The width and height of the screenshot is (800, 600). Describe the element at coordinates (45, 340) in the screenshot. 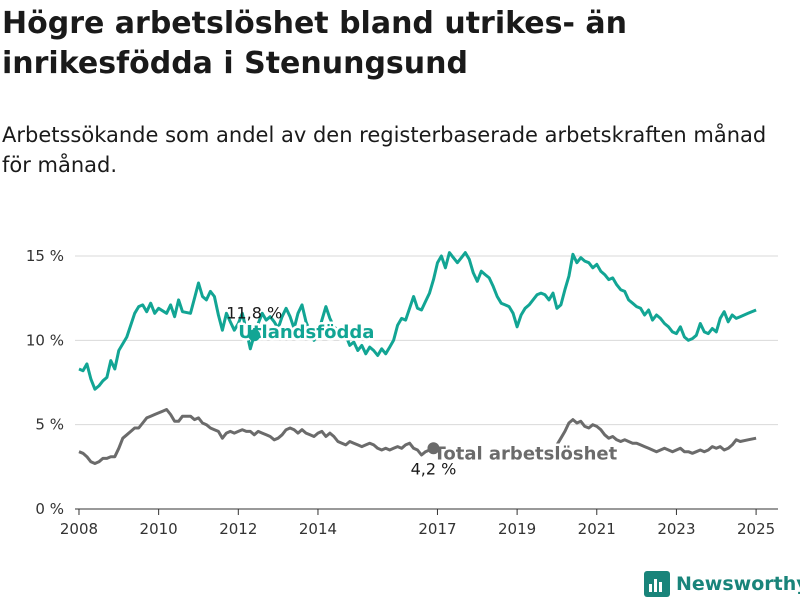

I see `y-tick-label: 10 %` at that location.